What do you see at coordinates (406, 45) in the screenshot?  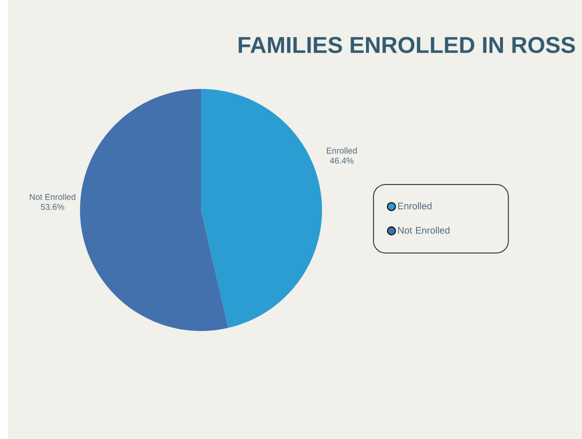 I see `chart-title: FAMILIES ENROLLED IN ROSS` at bounding box center [406, 45].